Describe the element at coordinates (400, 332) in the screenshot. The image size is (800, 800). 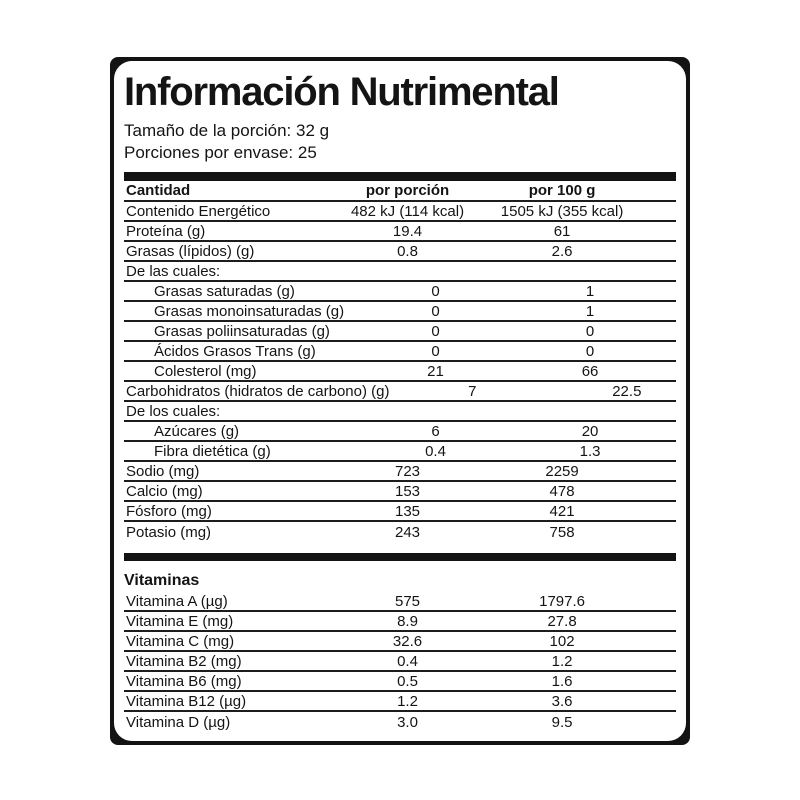
I see `table-row: Grasas poliinsaturadas (g) 0 0` at that location.